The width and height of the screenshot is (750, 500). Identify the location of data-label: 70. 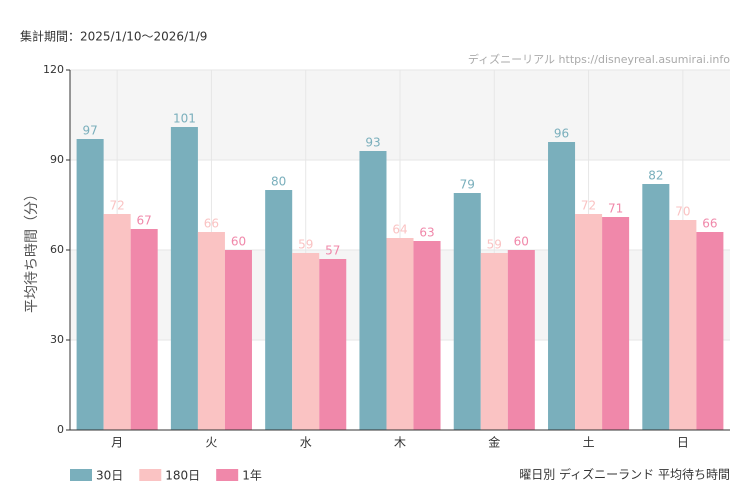
(682, 212).